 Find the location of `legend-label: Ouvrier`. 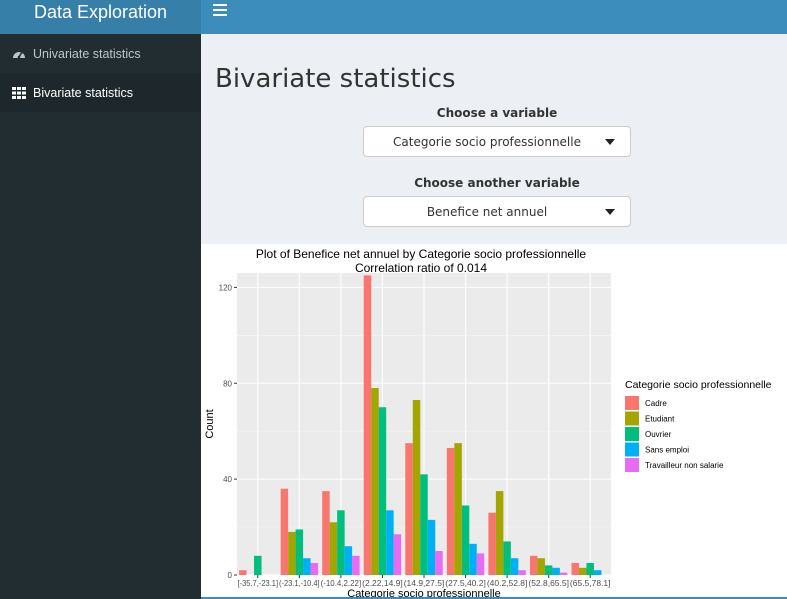

legend-label: Ouvrier is located at coordinates (658, 434).